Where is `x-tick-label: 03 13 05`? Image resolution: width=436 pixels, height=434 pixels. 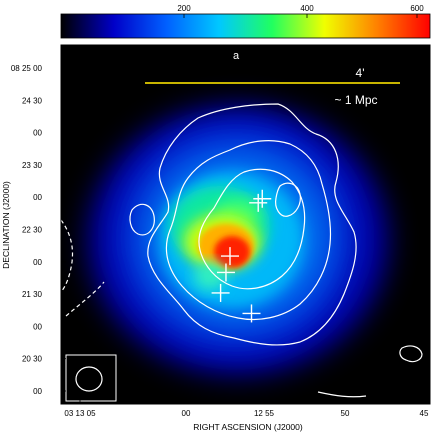
x-tick-label: 03 13 05 is located at coordinates (80, 413).